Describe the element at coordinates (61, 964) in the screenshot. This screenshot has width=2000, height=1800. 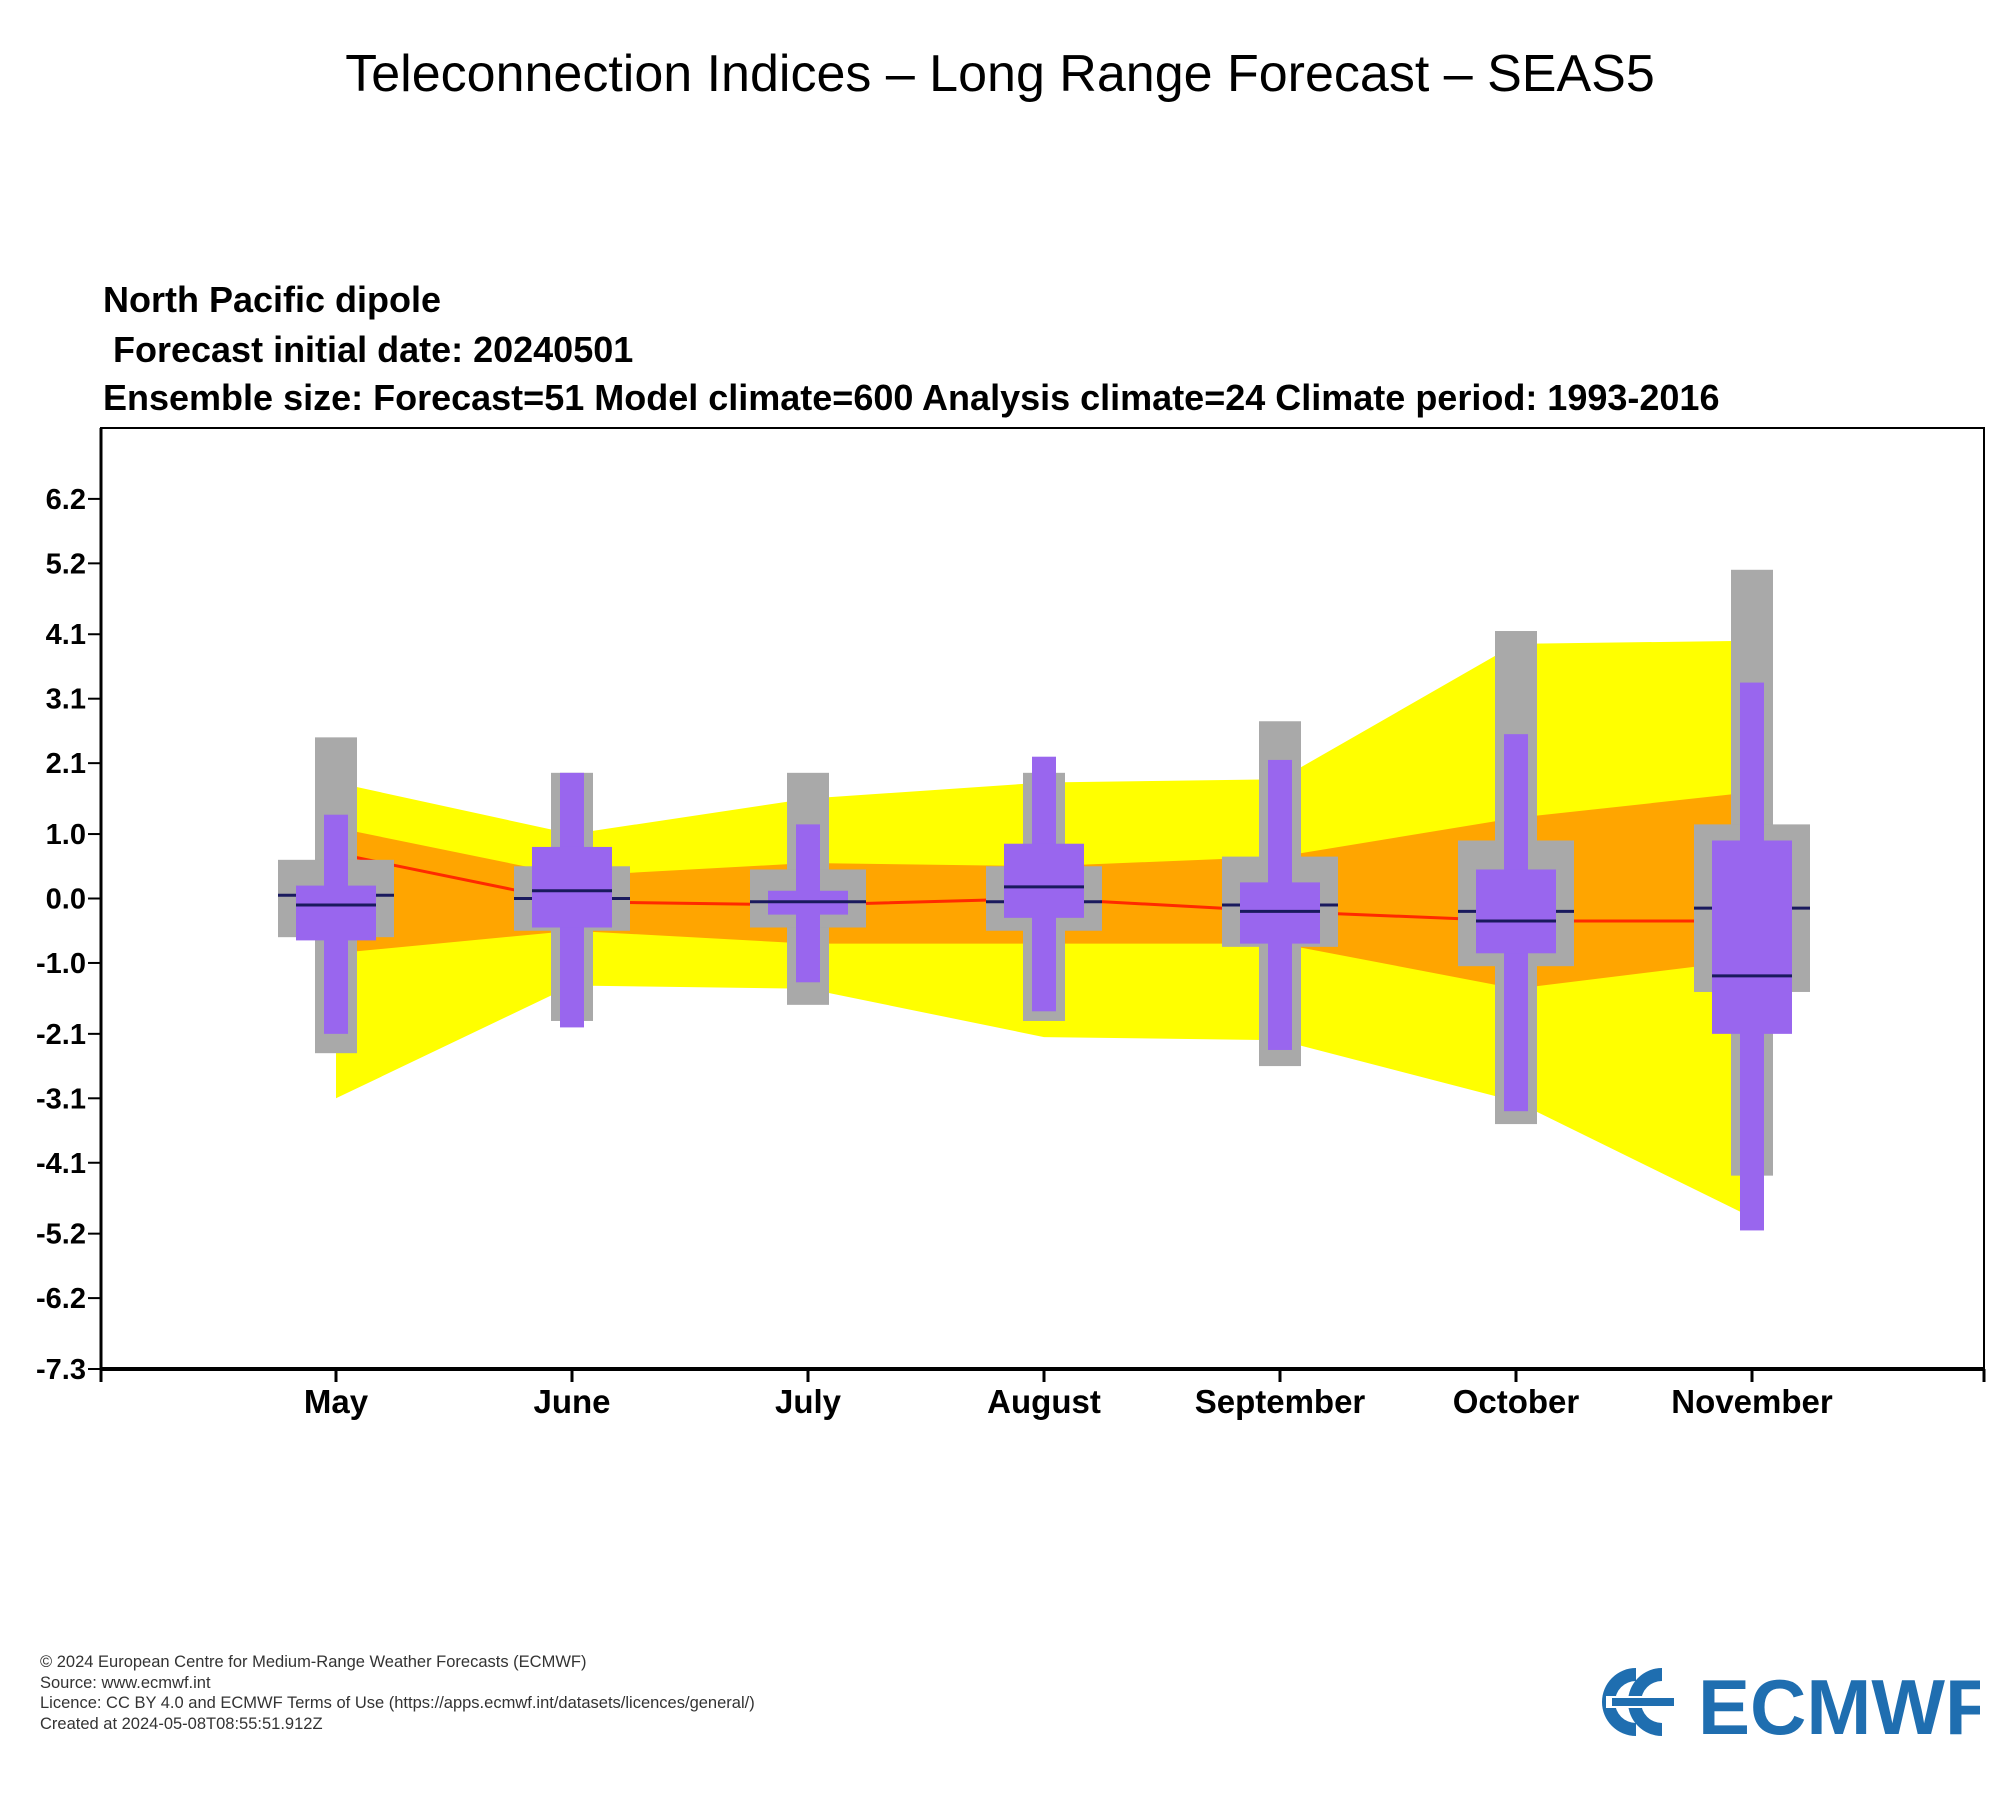
I see `y-tick-label: -1.0` at that location.